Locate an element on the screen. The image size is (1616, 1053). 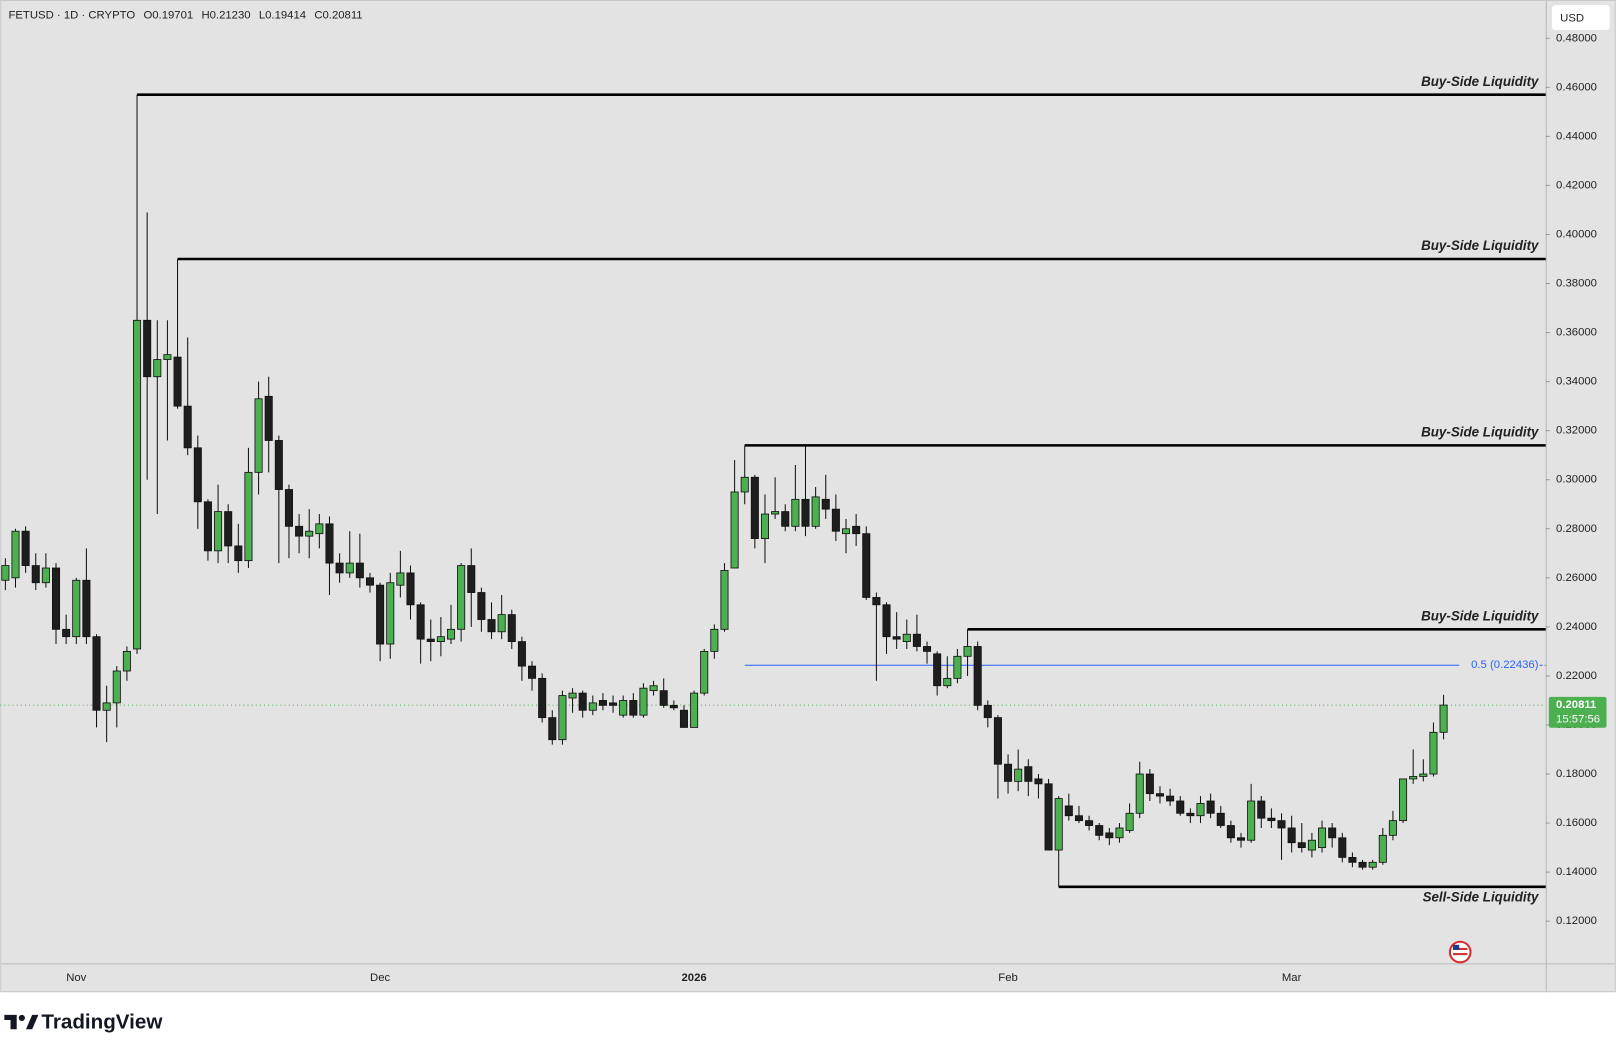
flag-icon is located at coordinates (1460, 952).